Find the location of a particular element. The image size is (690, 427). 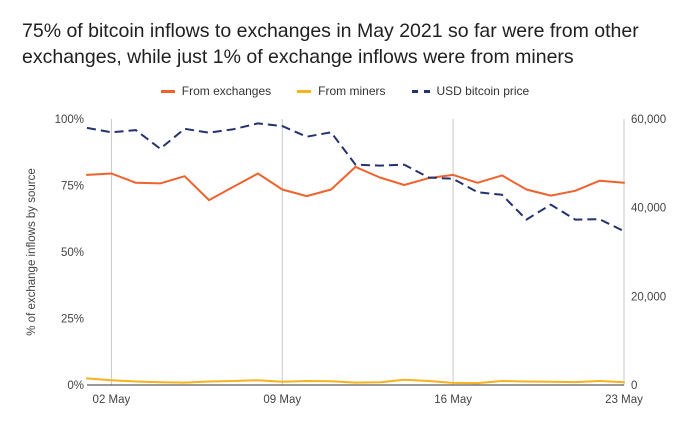

legend-label-from-exchanges: From exchanges is located at coordinates (226, 91).